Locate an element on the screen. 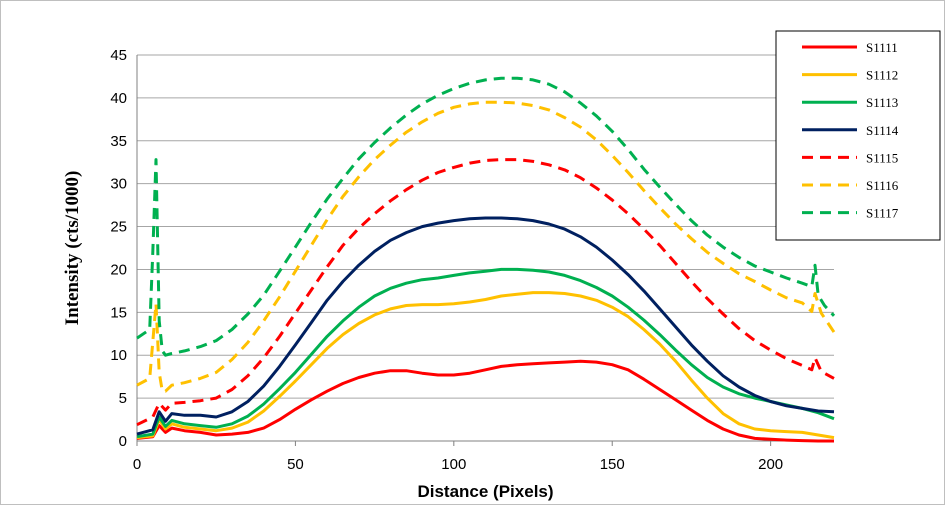 The width and height of the screenshot is (945, 505). y-tick-label: 0 is located at coordinates (123, 441).